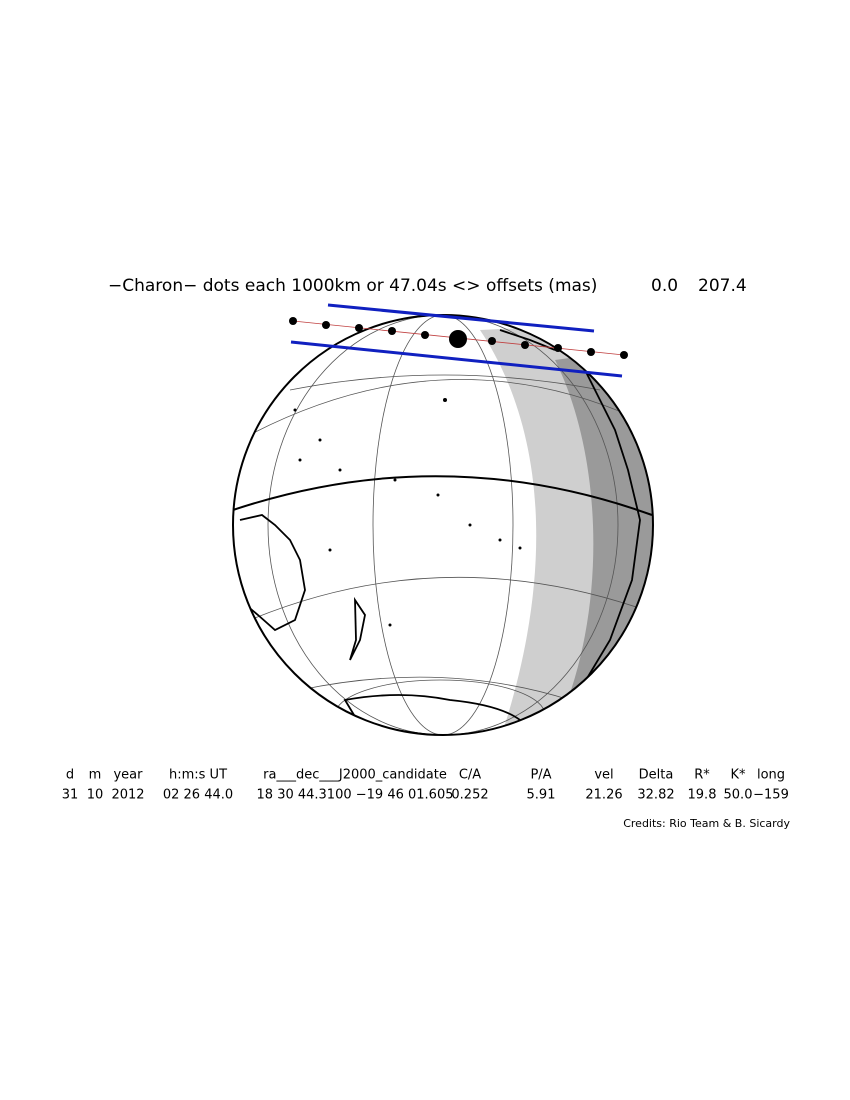  I want to click on time-dots, so click(458, 338).